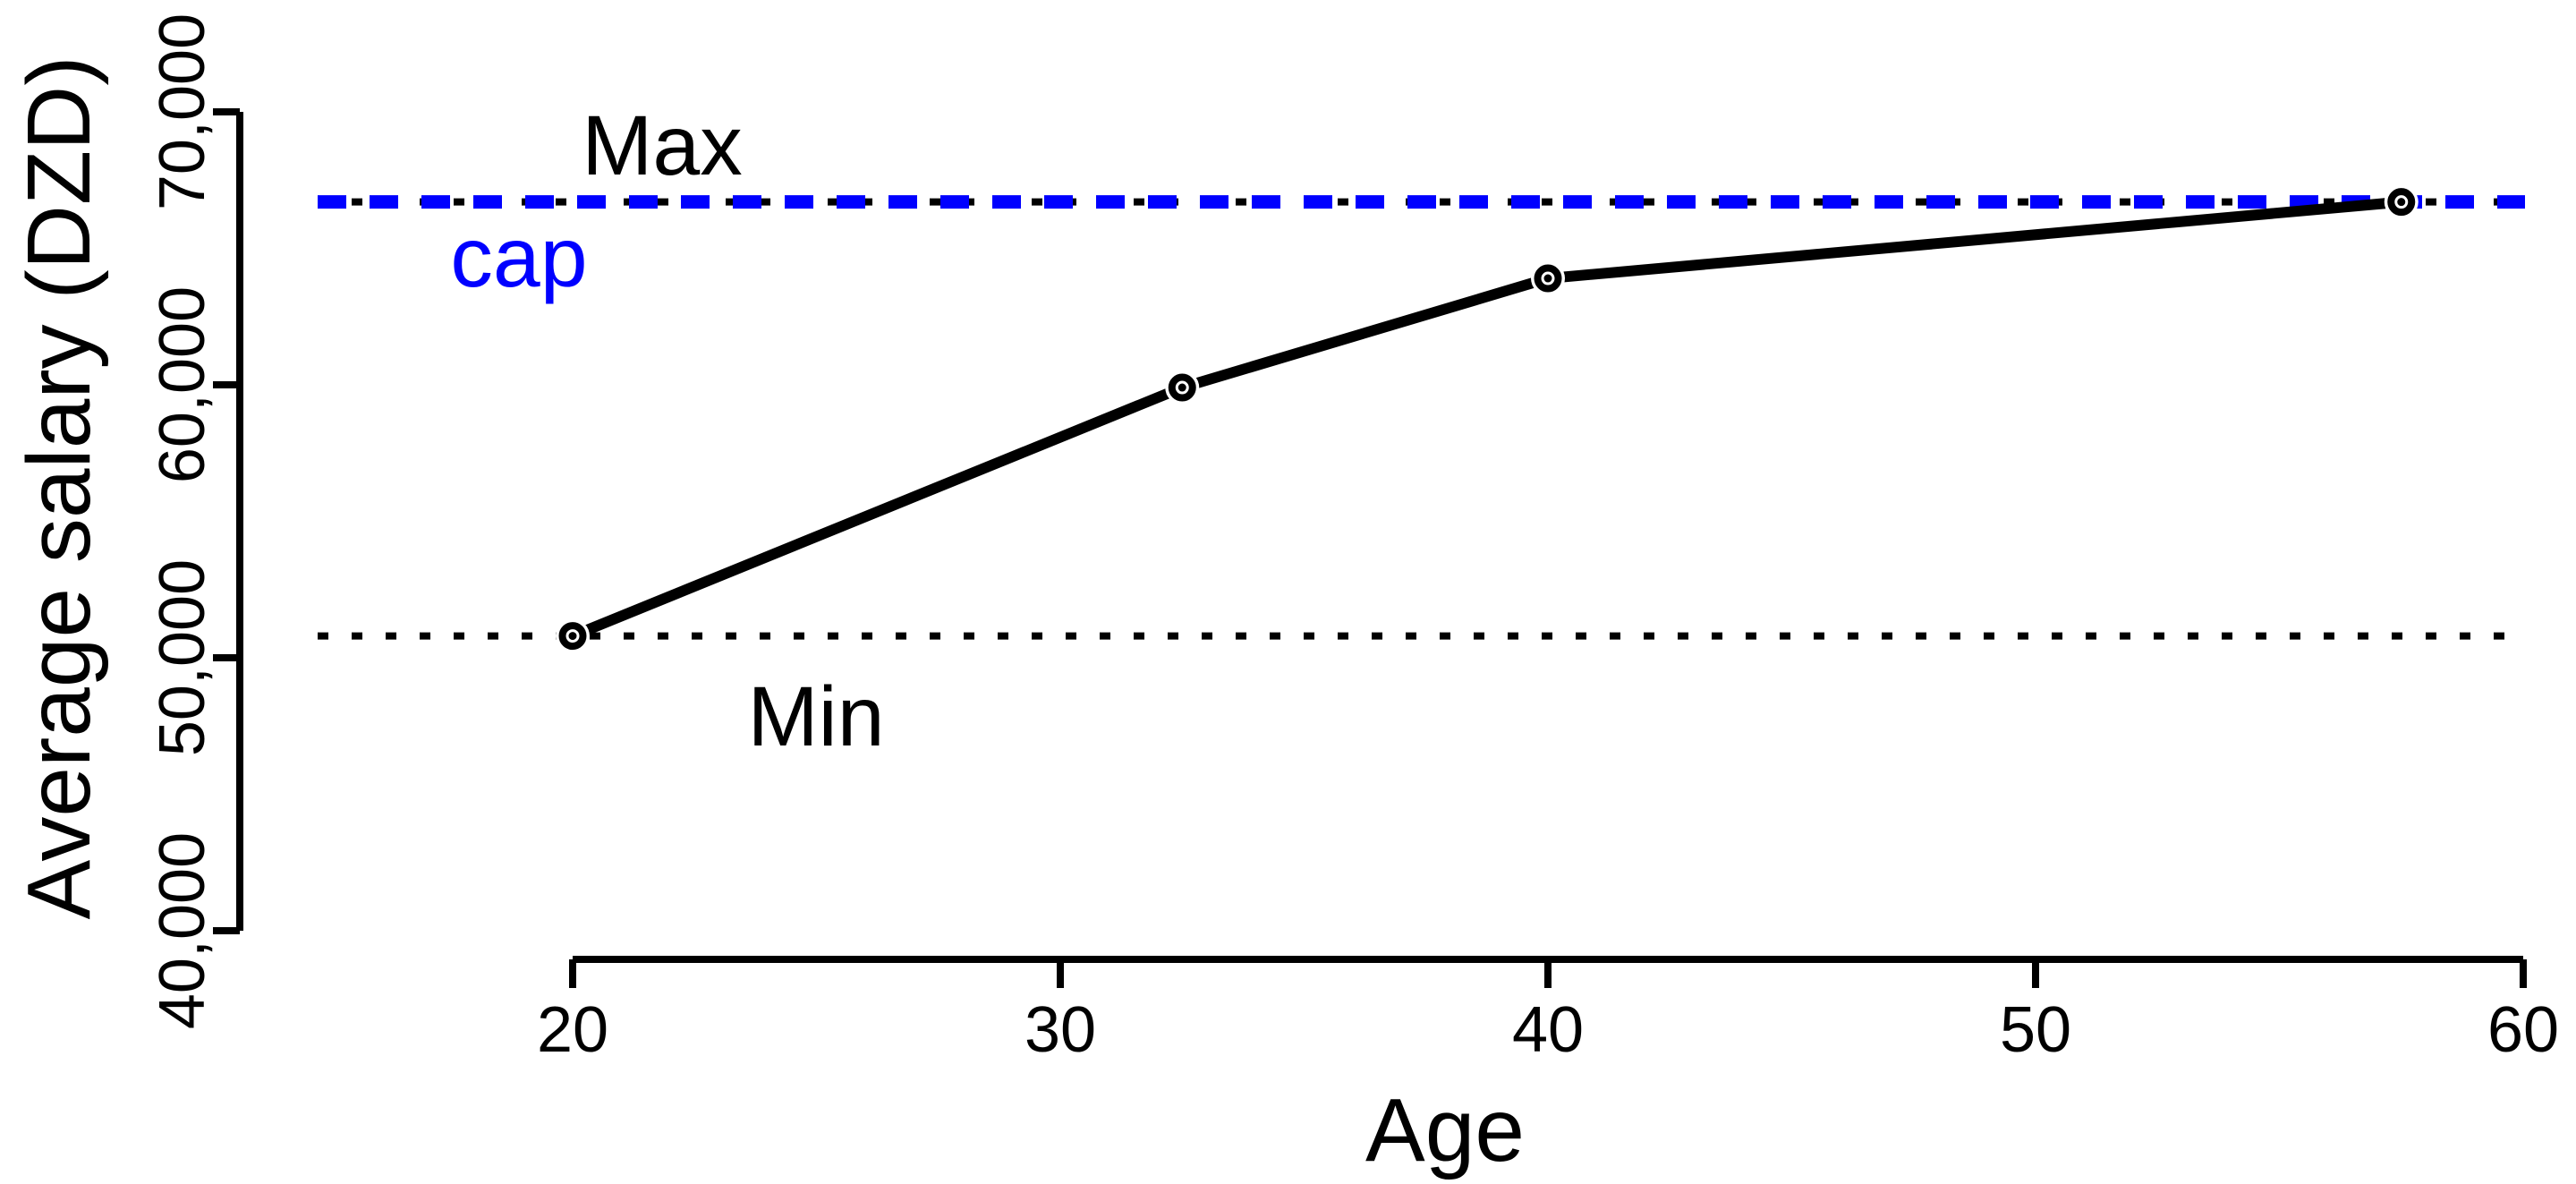 This screenshot has height=1184, width=2576. What do you see at coordinates (182, 384) in the screenshot?
I see `y-tick-label: 60,000` at bounding box center [182, 384].